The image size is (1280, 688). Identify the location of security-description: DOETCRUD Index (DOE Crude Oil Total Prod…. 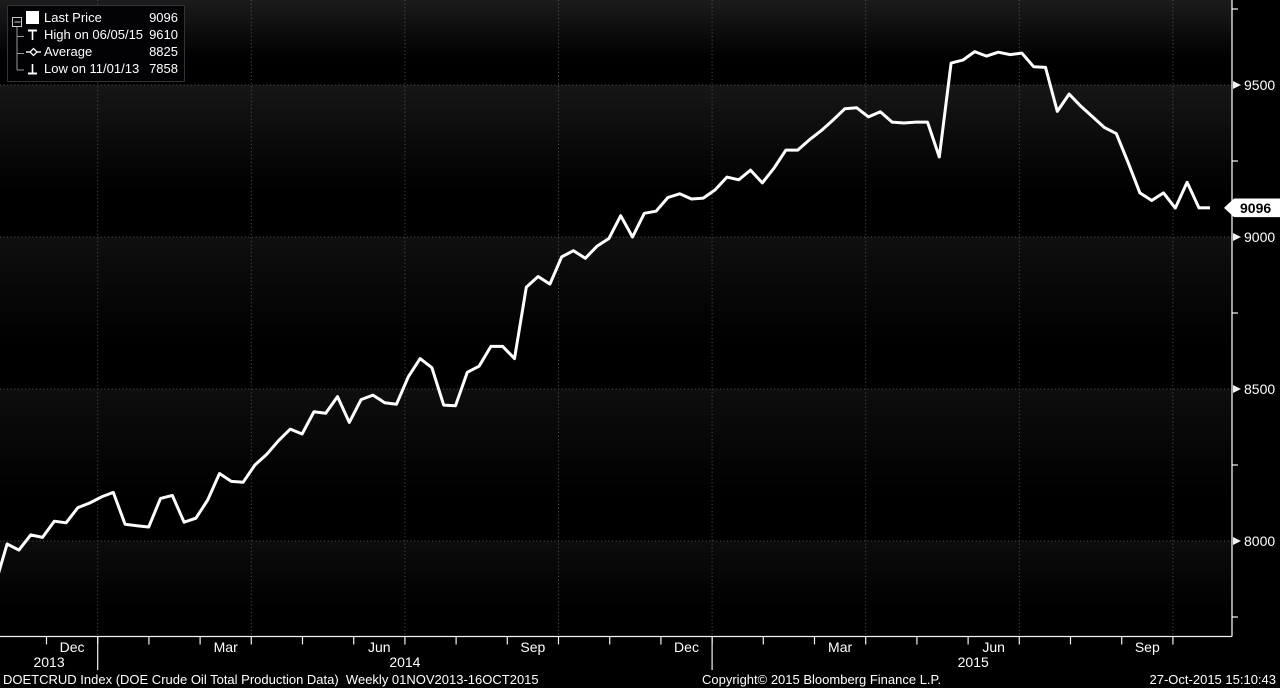
(271, 679).